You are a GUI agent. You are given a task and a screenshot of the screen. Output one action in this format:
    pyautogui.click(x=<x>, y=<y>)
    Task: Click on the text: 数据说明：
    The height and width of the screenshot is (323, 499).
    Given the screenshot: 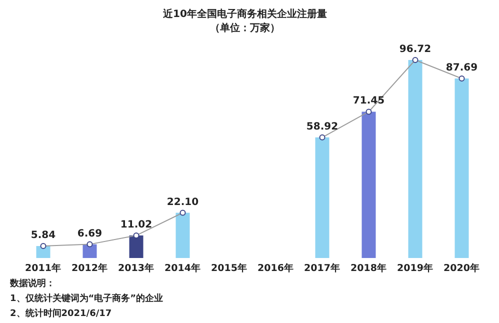 What is the action you would take?
    pyautogui.click(x=32, y=283)
    